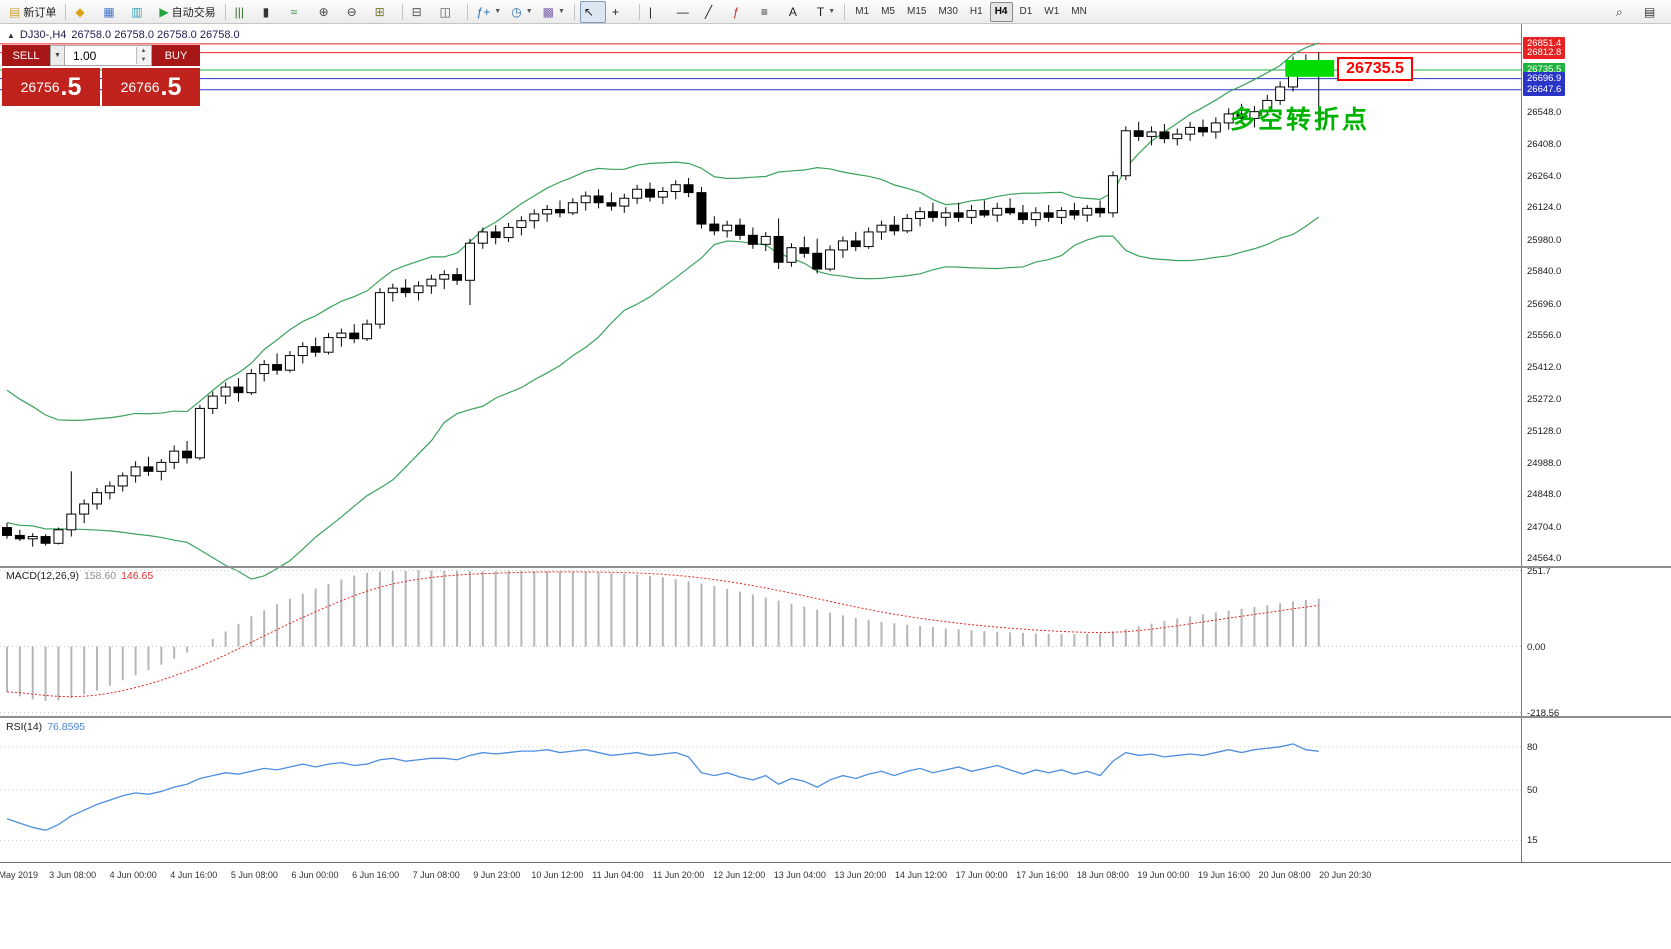  What do you see at coordinates (835, 567) in the screenshot?
I see `pane-separator-macd` at bounding box center [835, 567].